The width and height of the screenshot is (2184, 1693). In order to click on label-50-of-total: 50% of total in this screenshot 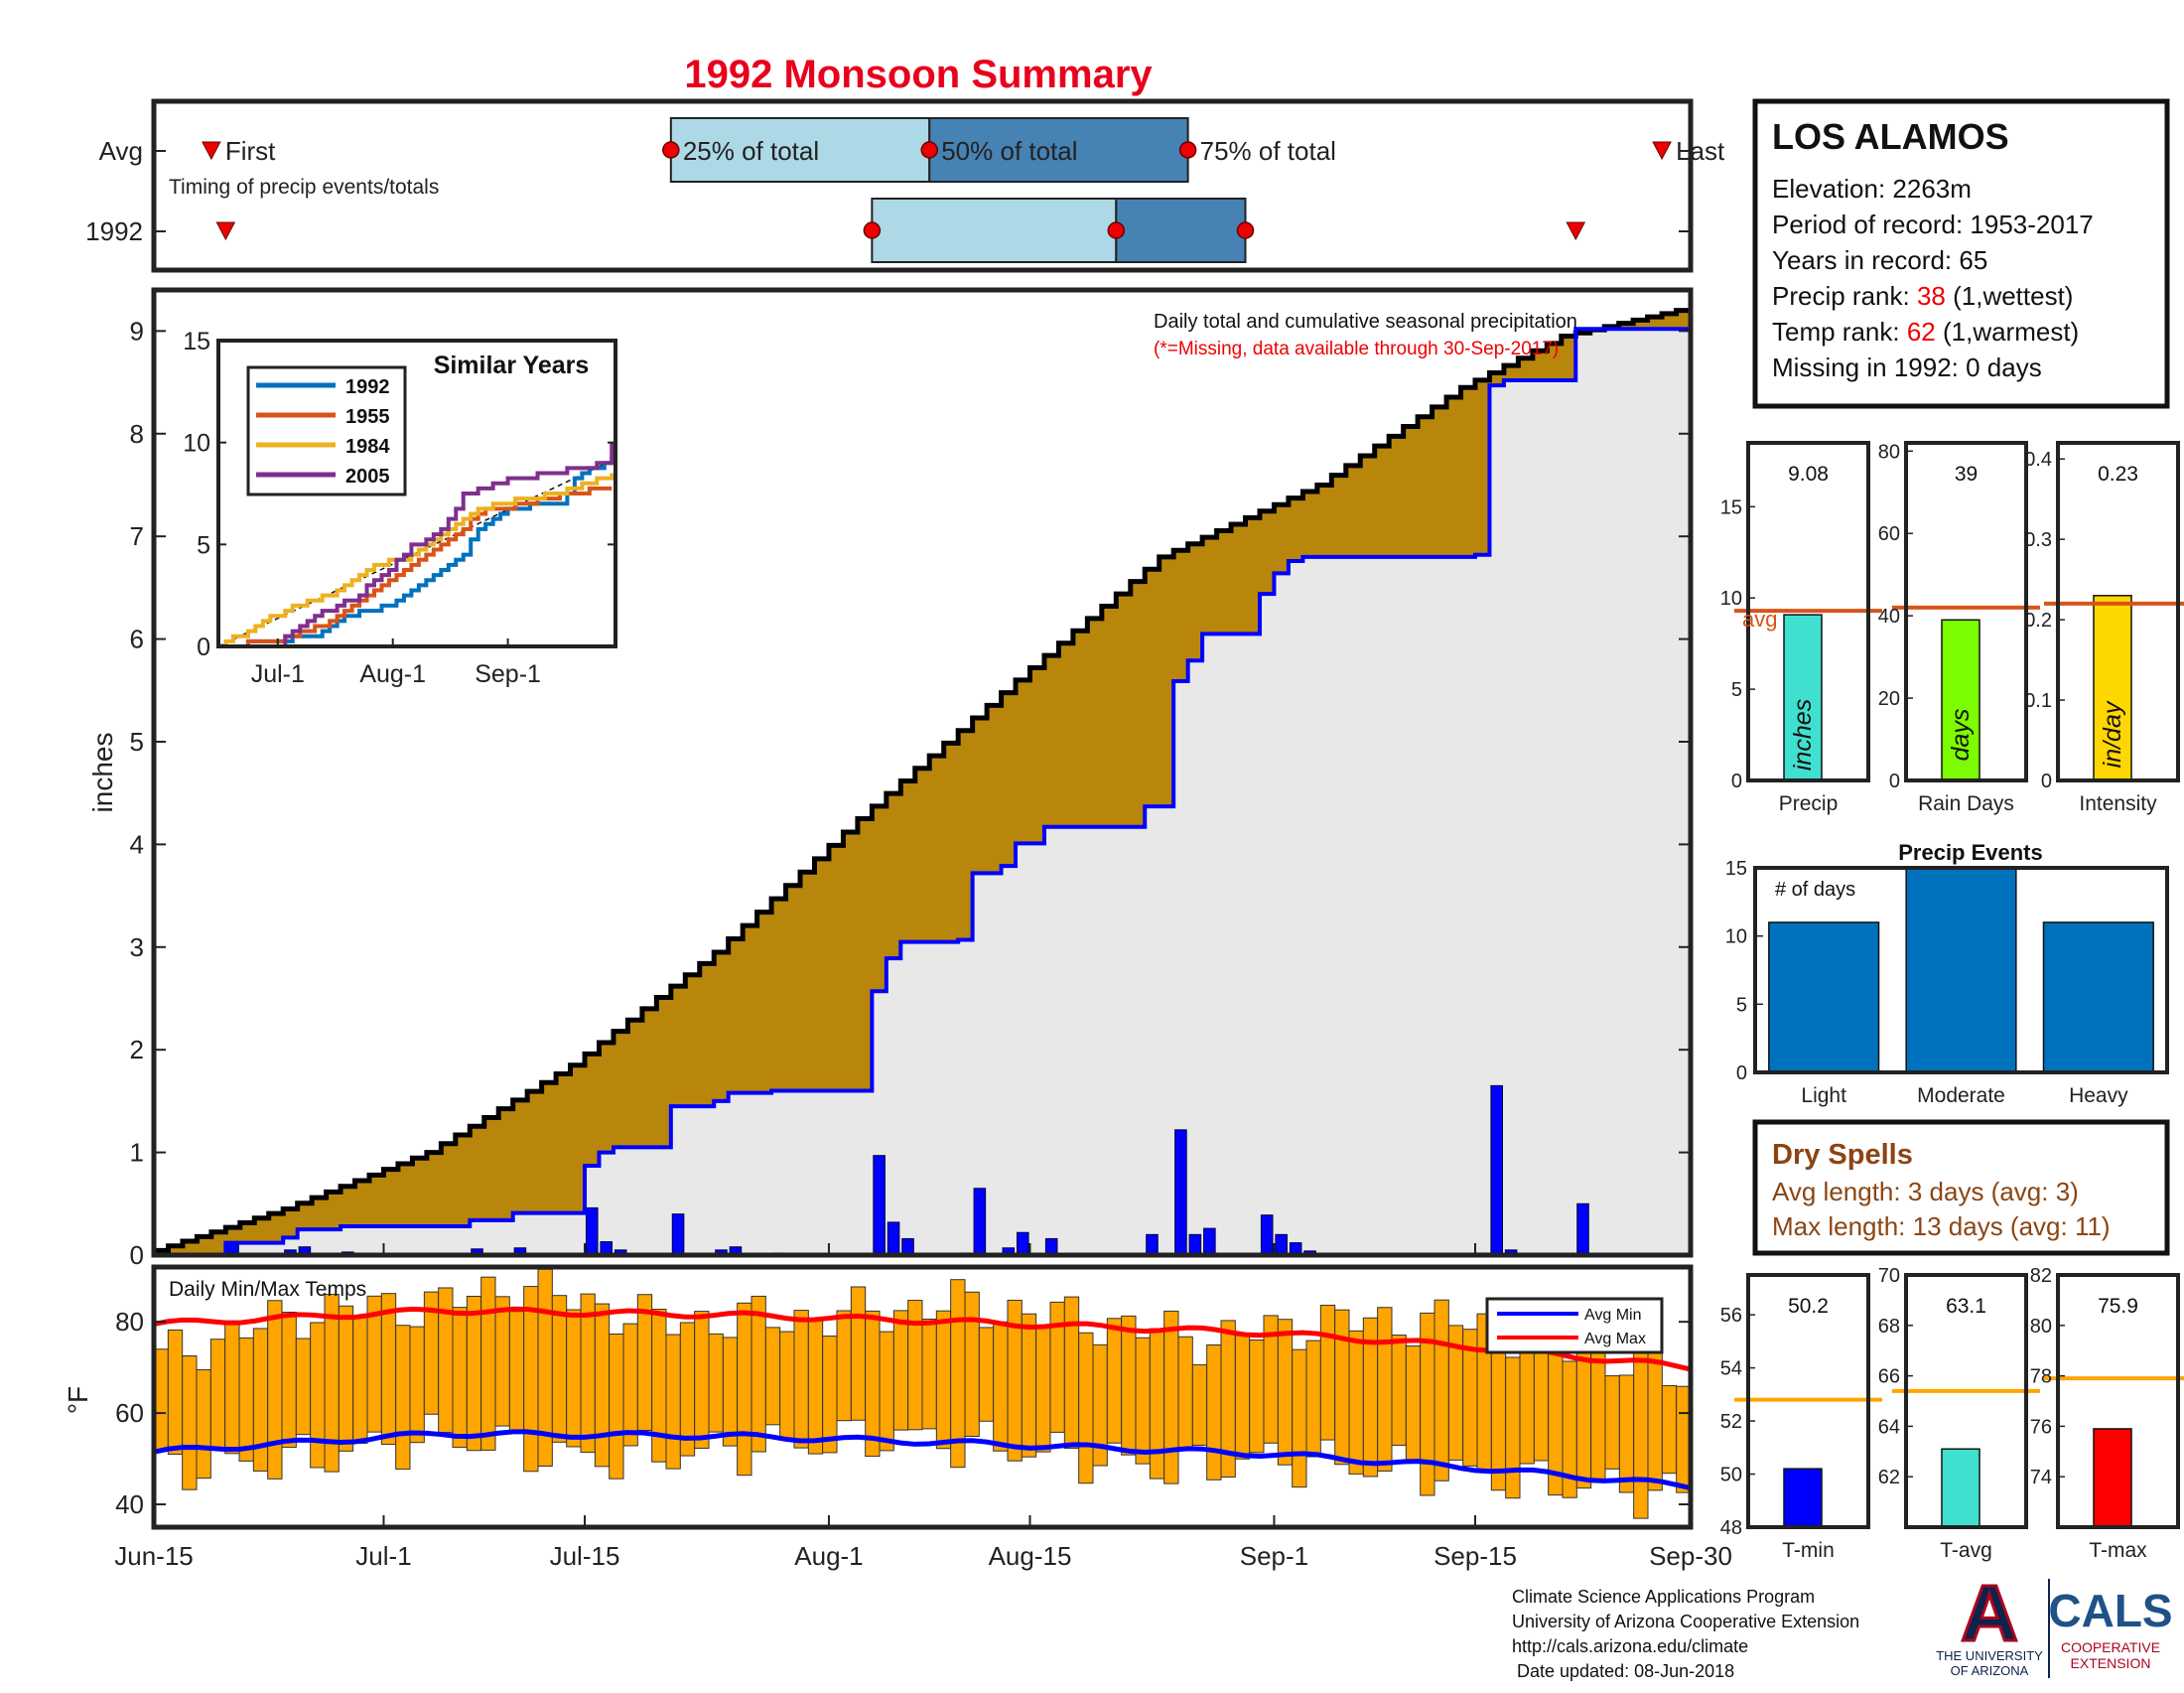, I will do `click(1009, 151)`.